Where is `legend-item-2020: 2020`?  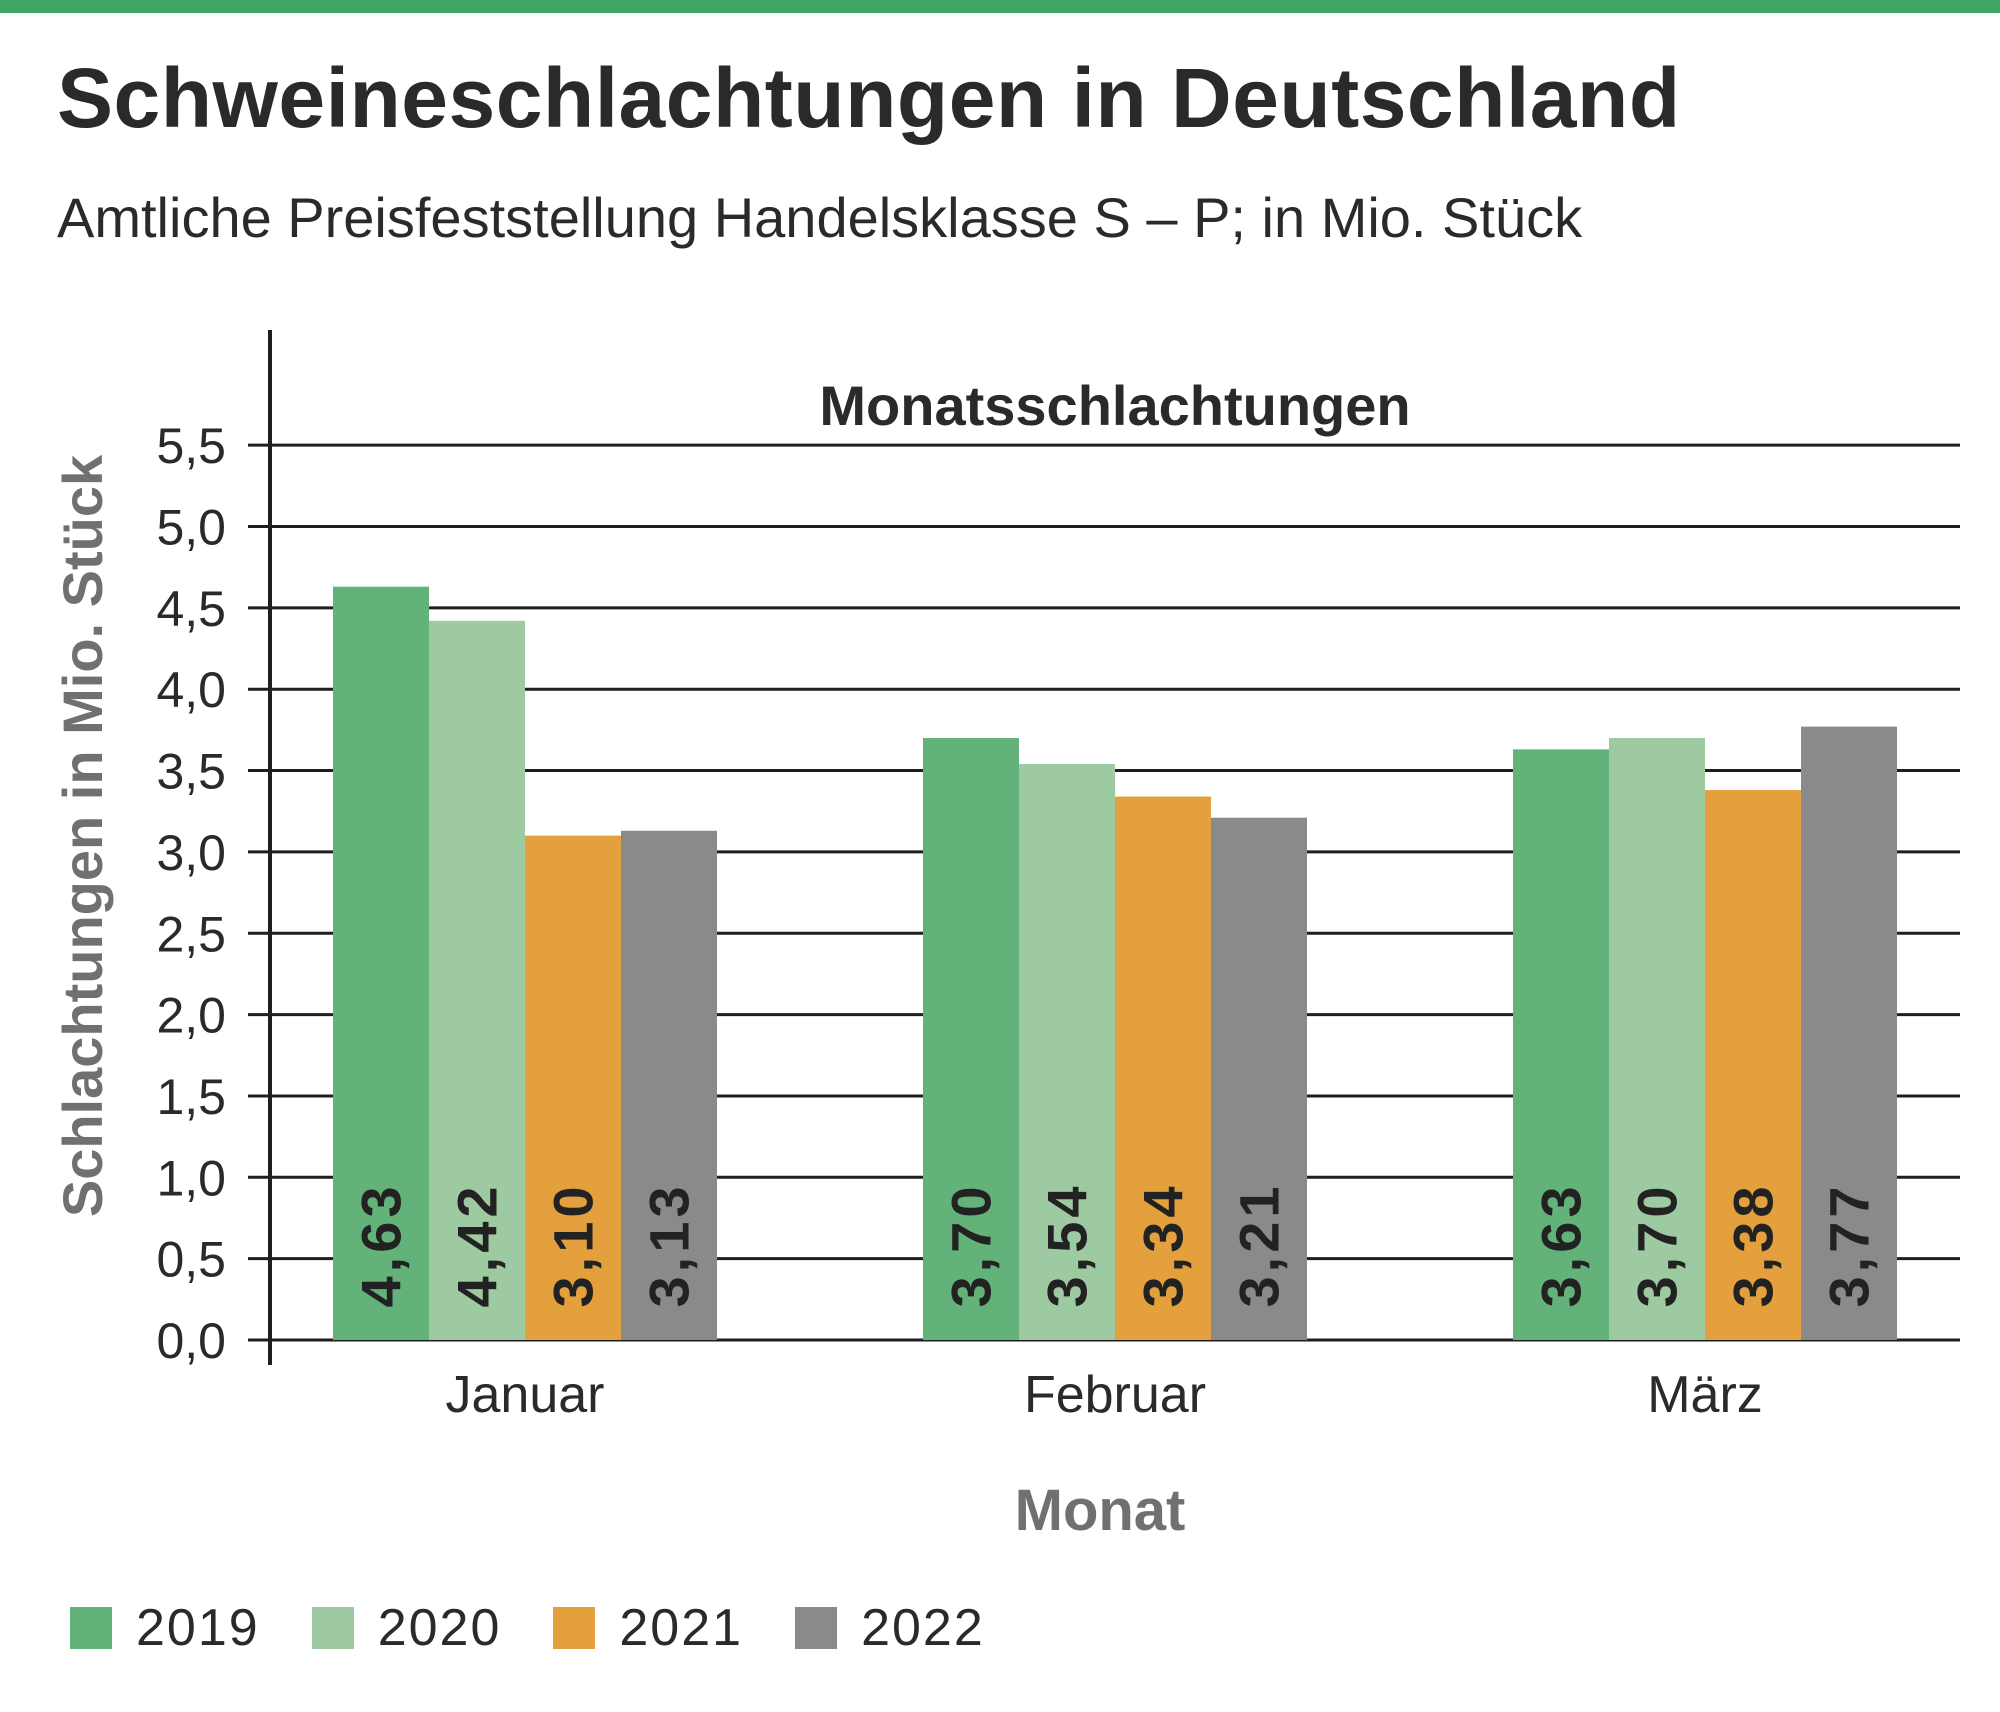 legend-item-2020: 2020 is located at coordinates (406, 1628).